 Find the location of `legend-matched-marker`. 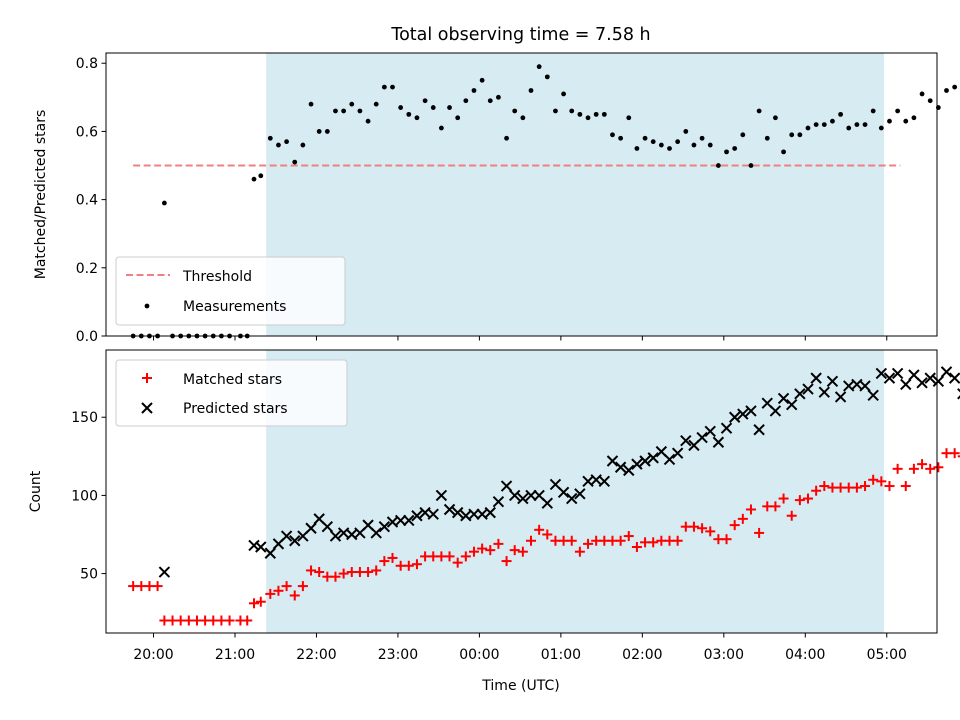

legend-matched-marker is located at coordinates (147, 378).